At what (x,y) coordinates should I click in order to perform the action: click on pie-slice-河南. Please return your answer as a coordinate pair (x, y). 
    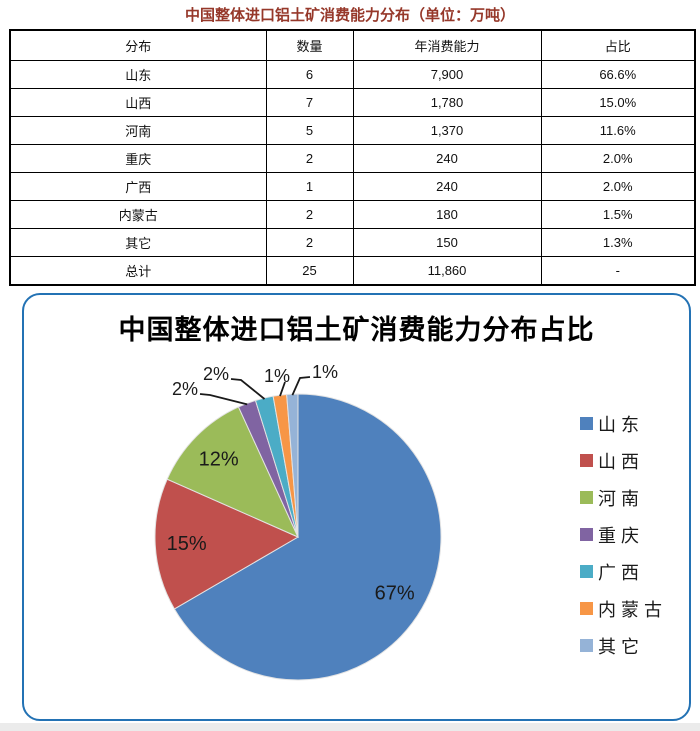
    Looking at the image, I should click on (233, 472).